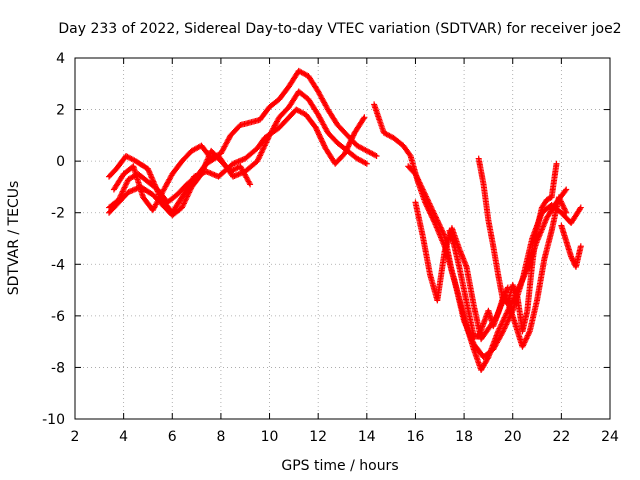 This screenshot has width=640, height=480. I want to click on x-tick-label: 12, so click(318, 437).